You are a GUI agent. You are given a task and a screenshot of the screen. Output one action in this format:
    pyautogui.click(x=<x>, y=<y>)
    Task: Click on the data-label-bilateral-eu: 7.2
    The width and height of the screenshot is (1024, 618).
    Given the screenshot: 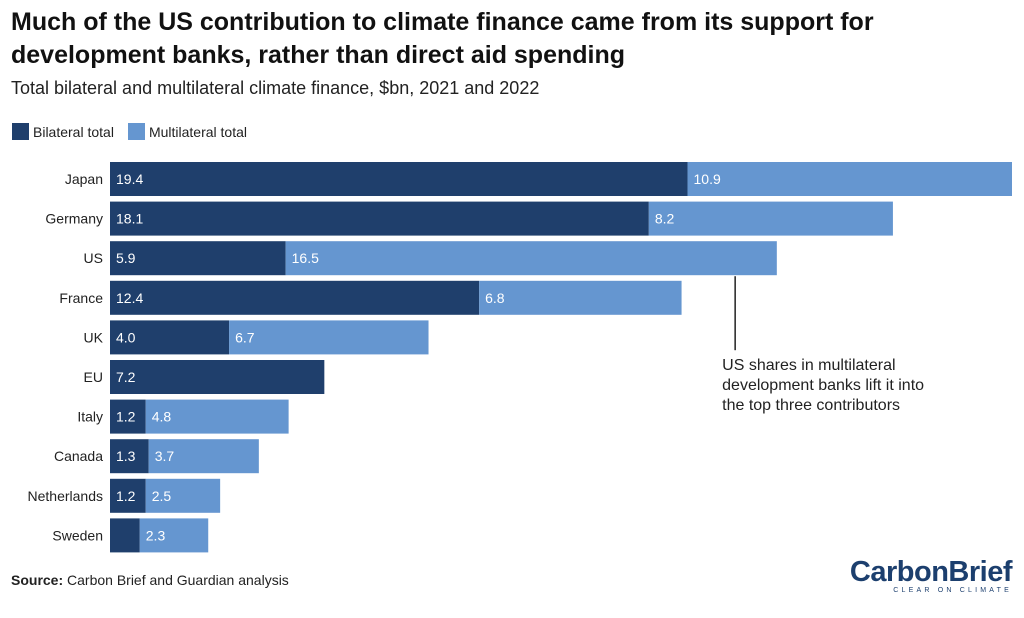 What is the action you would take?
    pyautogui.click(x=126, y=377)
    